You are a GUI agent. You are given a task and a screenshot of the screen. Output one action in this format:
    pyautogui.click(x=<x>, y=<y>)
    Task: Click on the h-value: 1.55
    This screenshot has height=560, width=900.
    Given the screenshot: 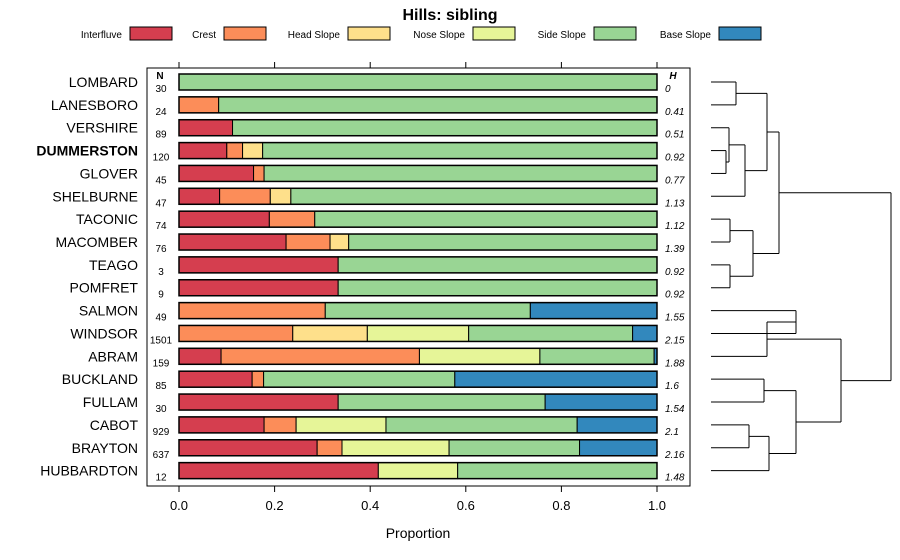 What is the action you would take?
    pyautogui.click(x=675, y=318)
    